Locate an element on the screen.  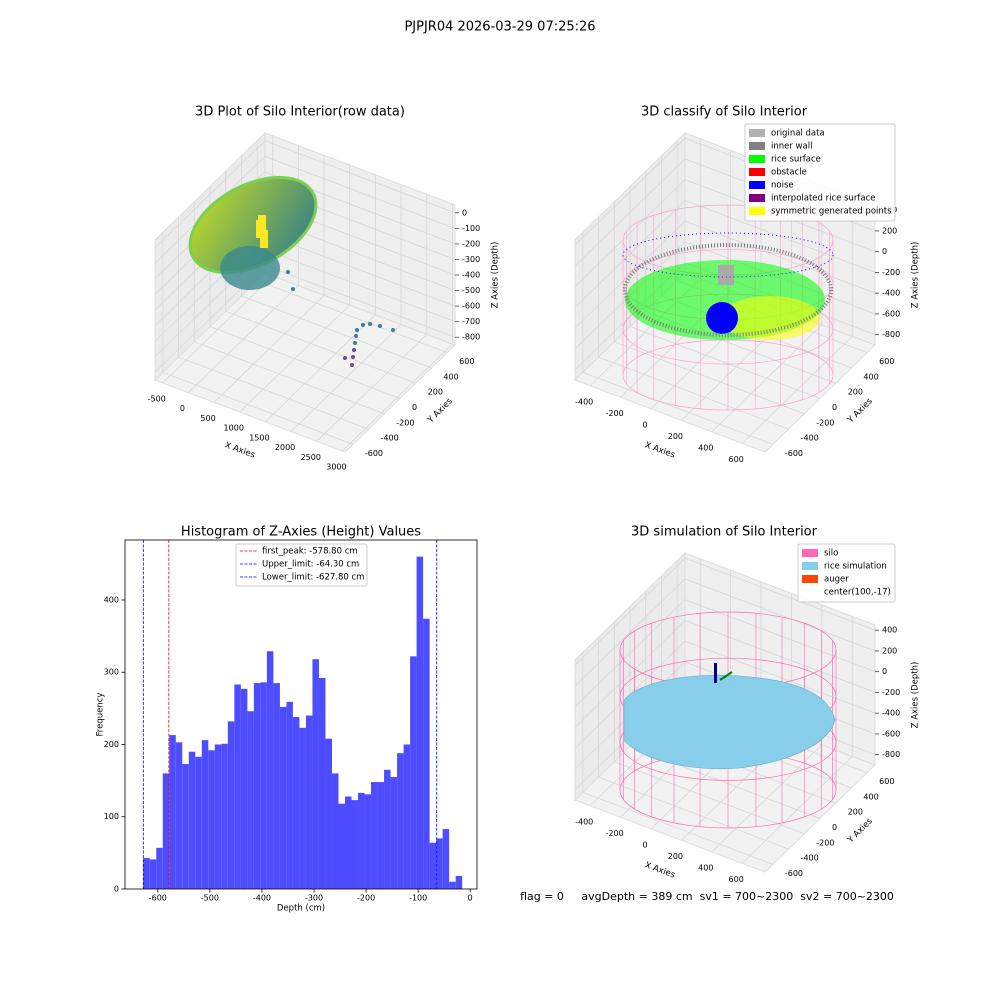
auger is located at coordinates (715, 673).